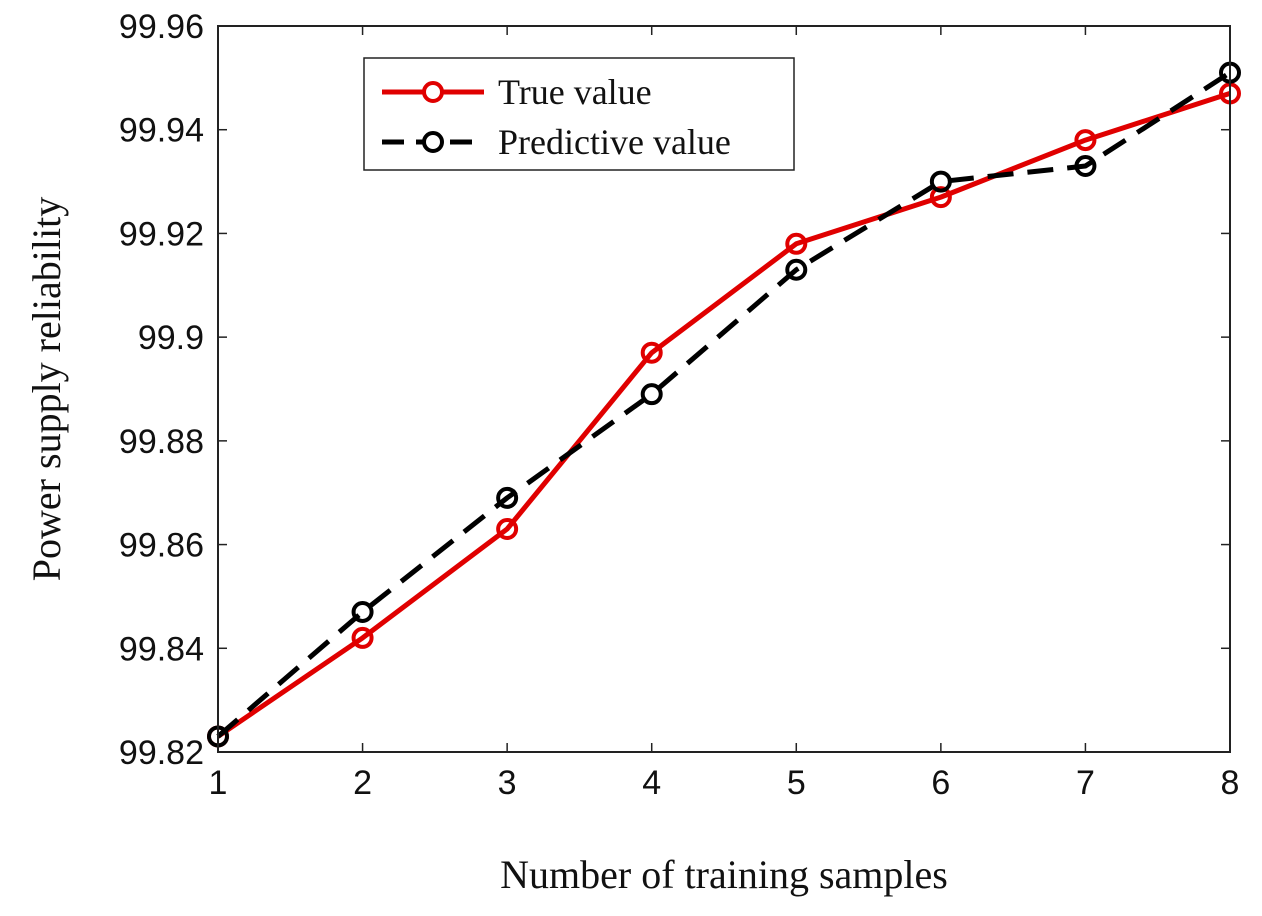 The image size is (1262, 916). I want to click on x-tick-label: 7, so click(1085, 783).